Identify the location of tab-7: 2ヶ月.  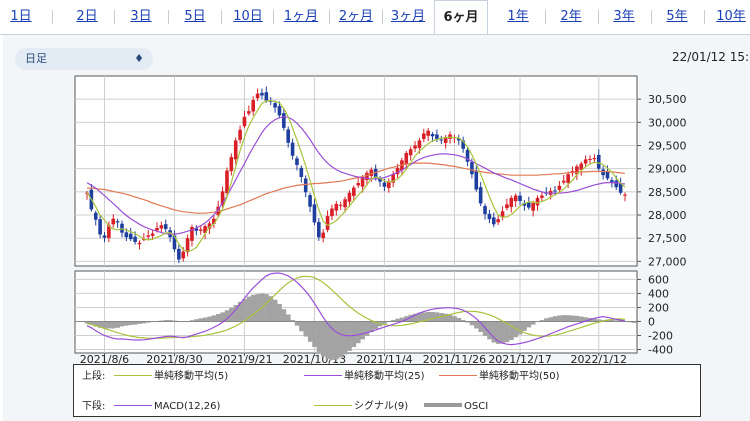
(356, 16).